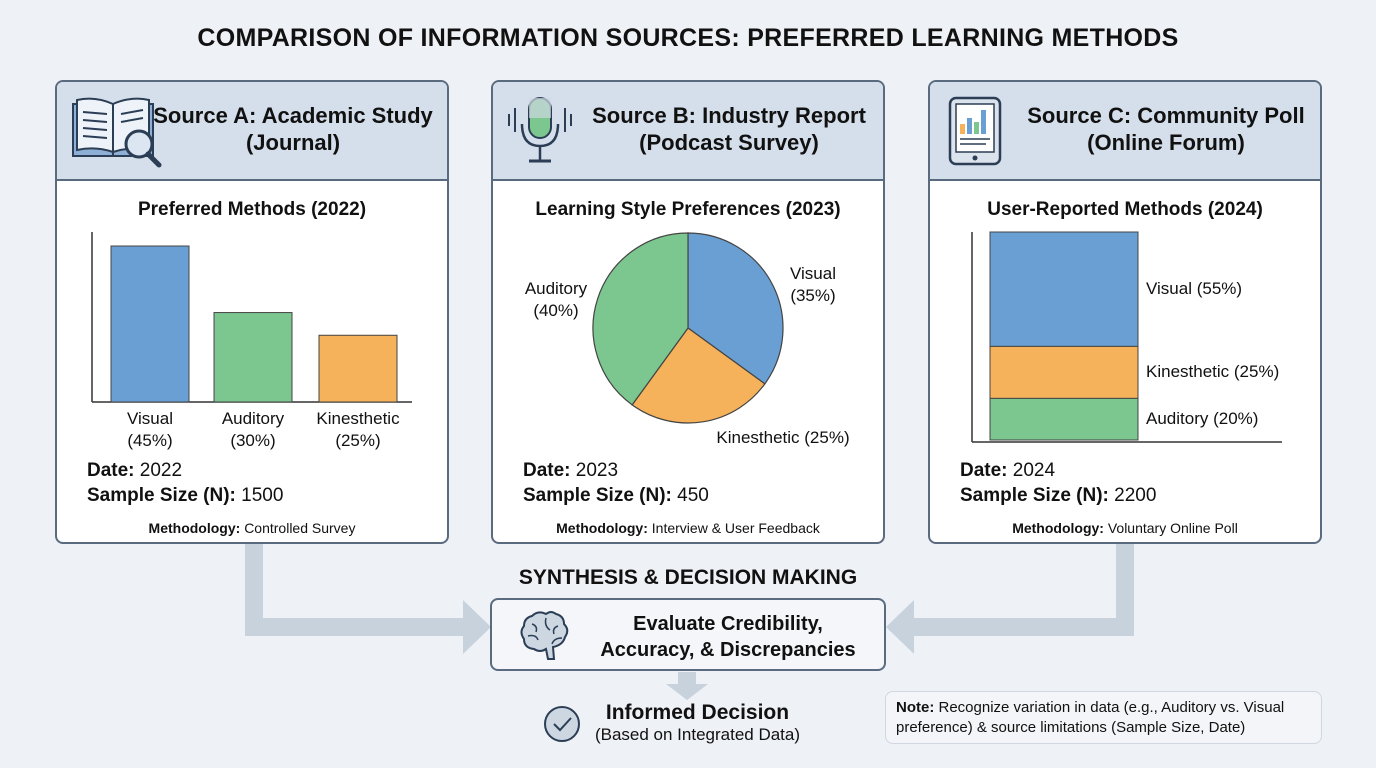 The height and width of the screenshot is (768, 1376). I want to click on arrow-source-a-to-synthesis, so click(368, 599).